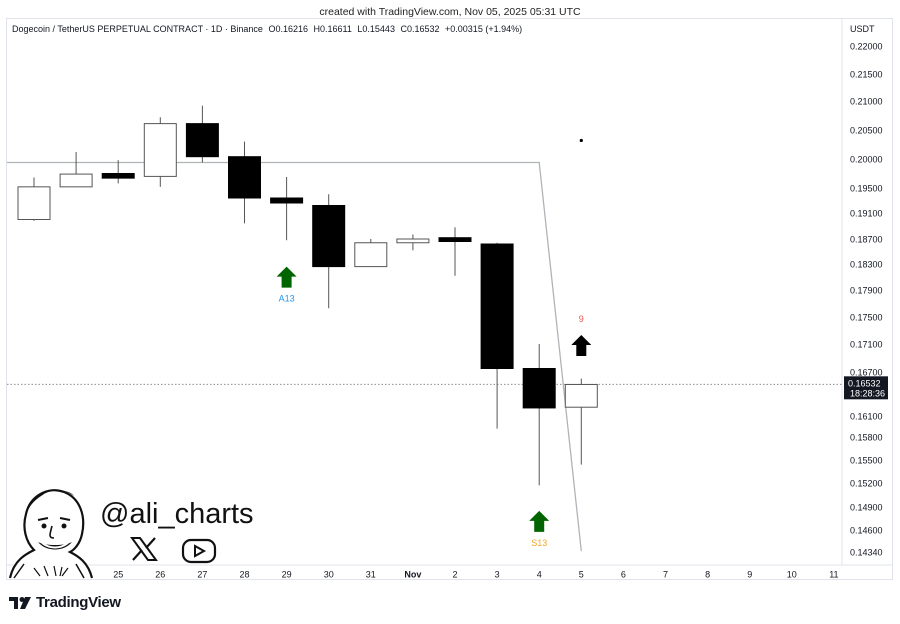 This screenshot has width=900, height=624. I want to click on x-tick-label: 4, so click(539, 575).